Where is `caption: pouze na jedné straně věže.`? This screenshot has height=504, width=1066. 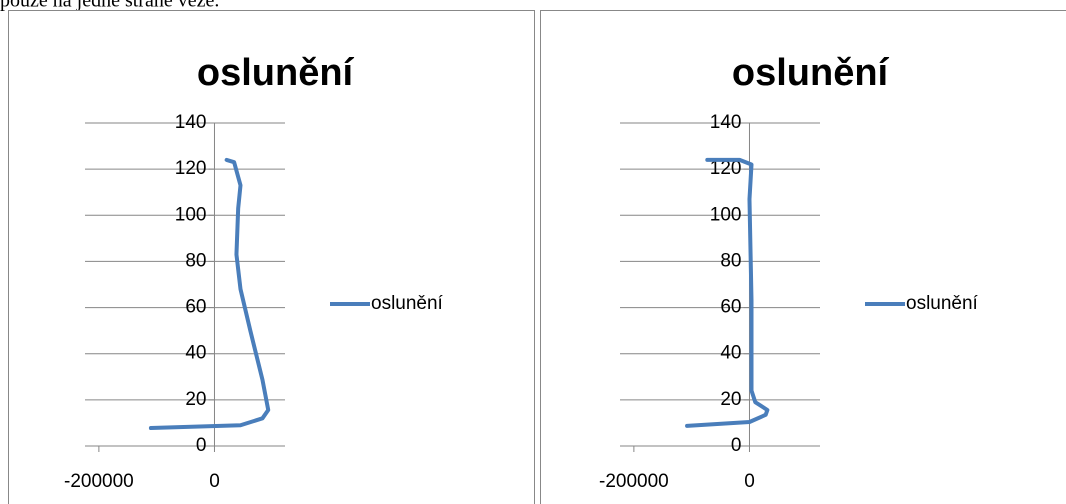 caption: pouze na jedné straně věže. is located at coordinates (109, 6).